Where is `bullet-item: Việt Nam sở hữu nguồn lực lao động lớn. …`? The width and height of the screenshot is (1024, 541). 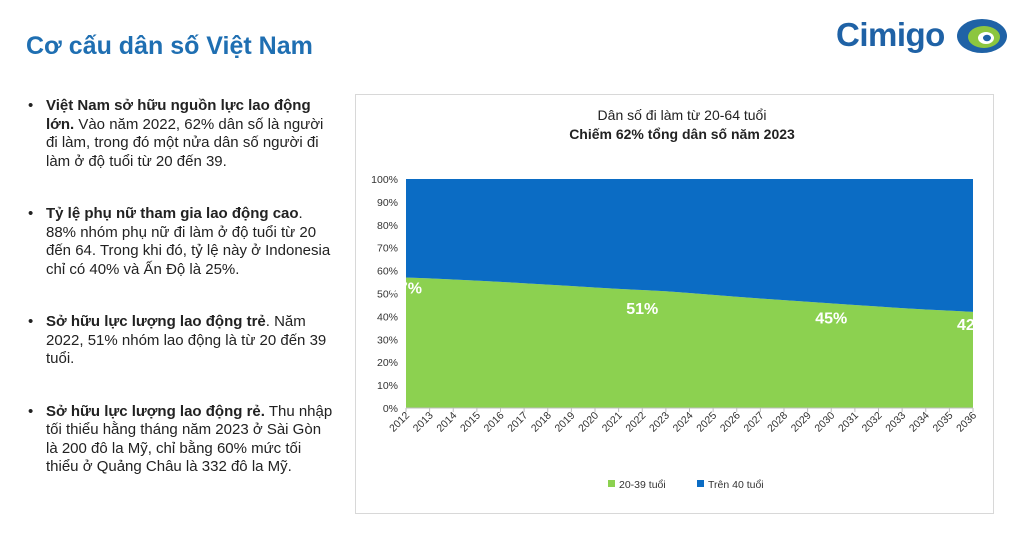 bullet-item: Việt Nam sở hữu nguồn lực lao động lớn. … is located at coordinates (181, 134).